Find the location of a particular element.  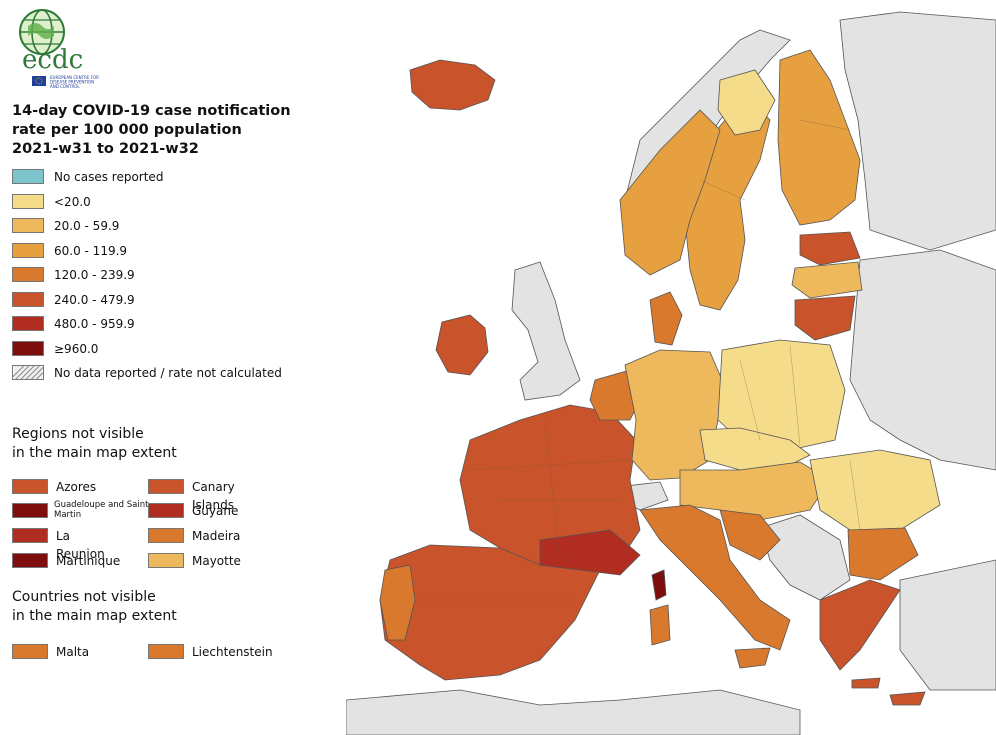

region-label: Azores is located at coordinates (76, 487).